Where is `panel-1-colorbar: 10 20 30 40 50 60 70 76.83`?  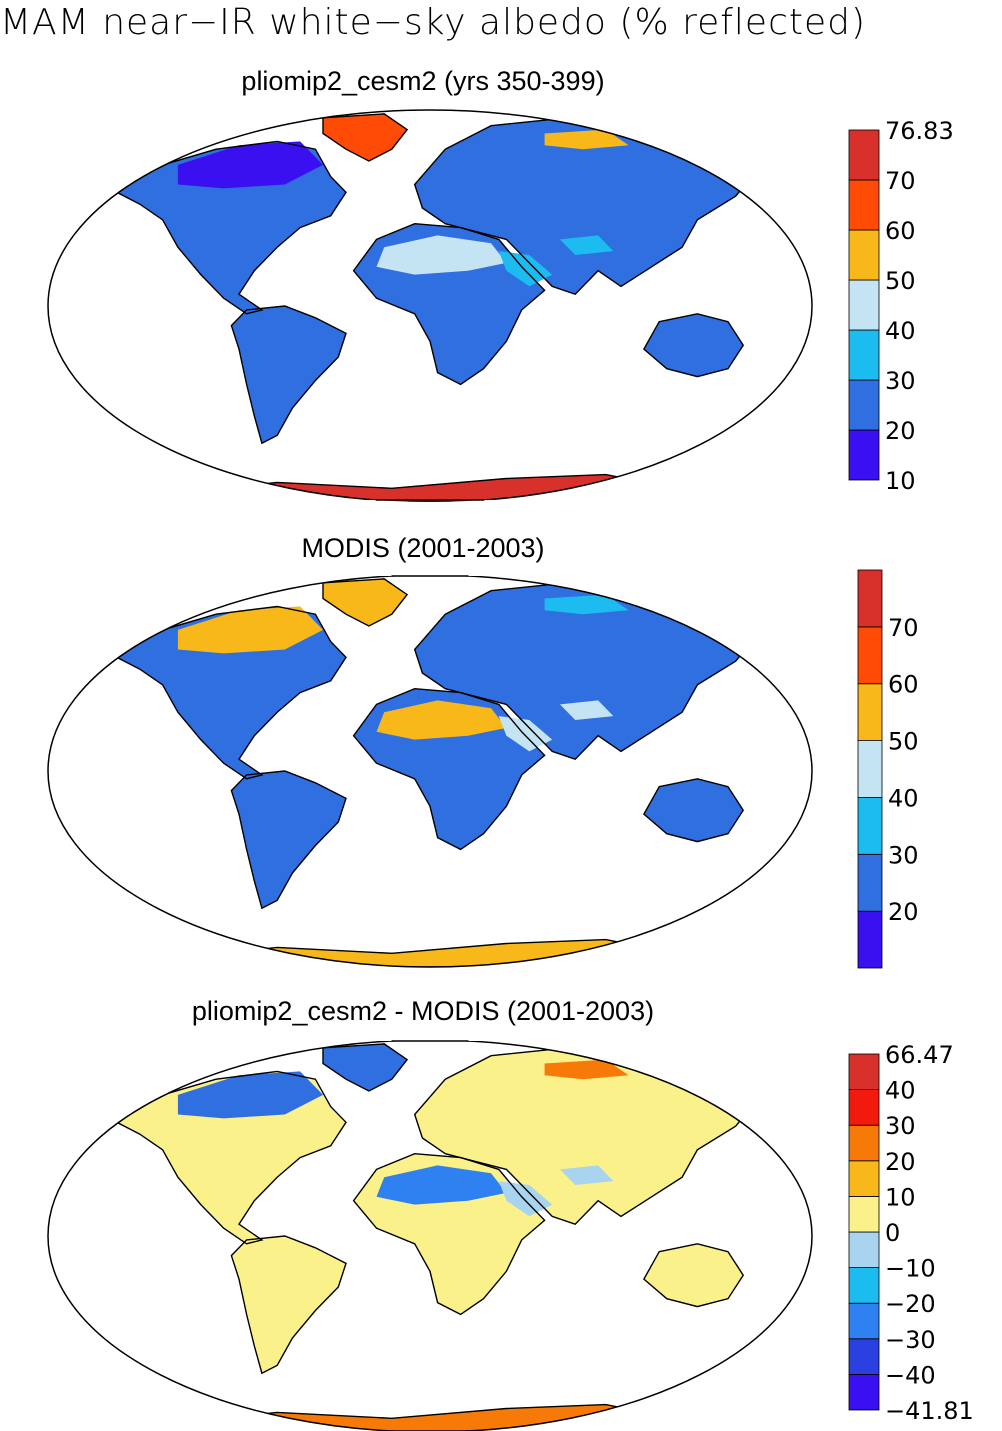
panel-1-colorbar: 10 20 30 40 50 60 70 76.83 is located at coordinates (901, 306).